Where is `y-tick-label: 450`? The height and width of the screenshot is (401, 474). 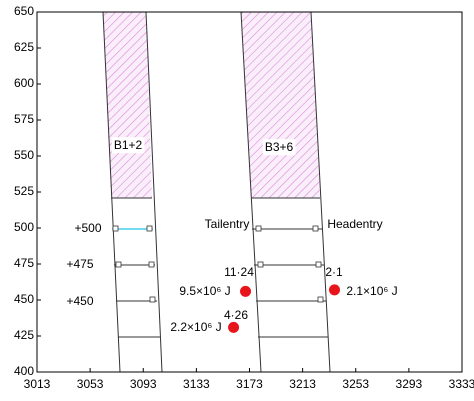
y-tick-label: 450 is located at coordinates (24, 299).